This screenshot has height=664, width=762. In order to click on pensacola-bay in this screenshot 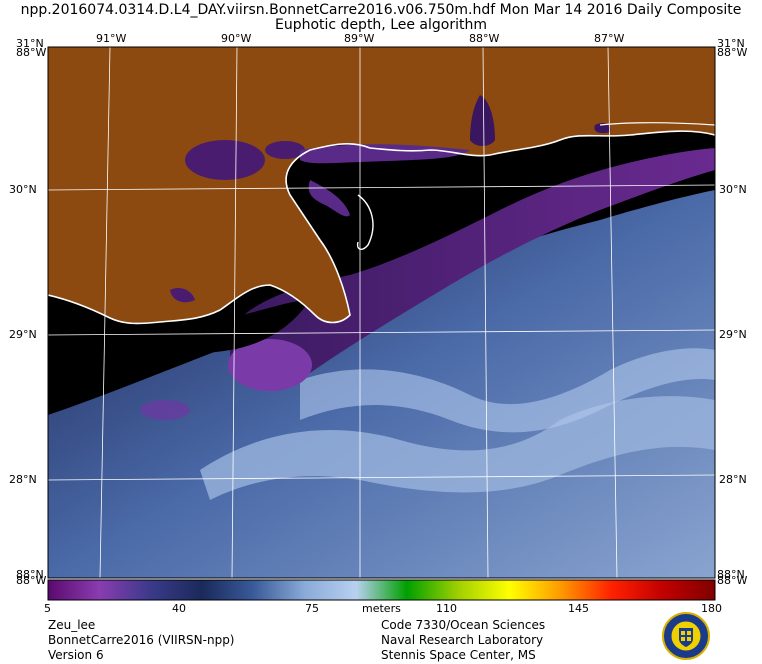, I will do `click(602, 128)`.